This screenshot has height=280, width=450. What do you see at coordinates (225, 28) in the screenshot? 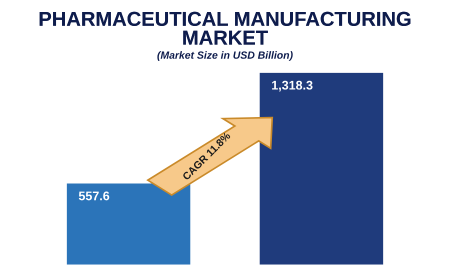
I see `chart-title: PHARMACEUTICAL MANUFACTURING MARKET` at bounding box center [225, 28].